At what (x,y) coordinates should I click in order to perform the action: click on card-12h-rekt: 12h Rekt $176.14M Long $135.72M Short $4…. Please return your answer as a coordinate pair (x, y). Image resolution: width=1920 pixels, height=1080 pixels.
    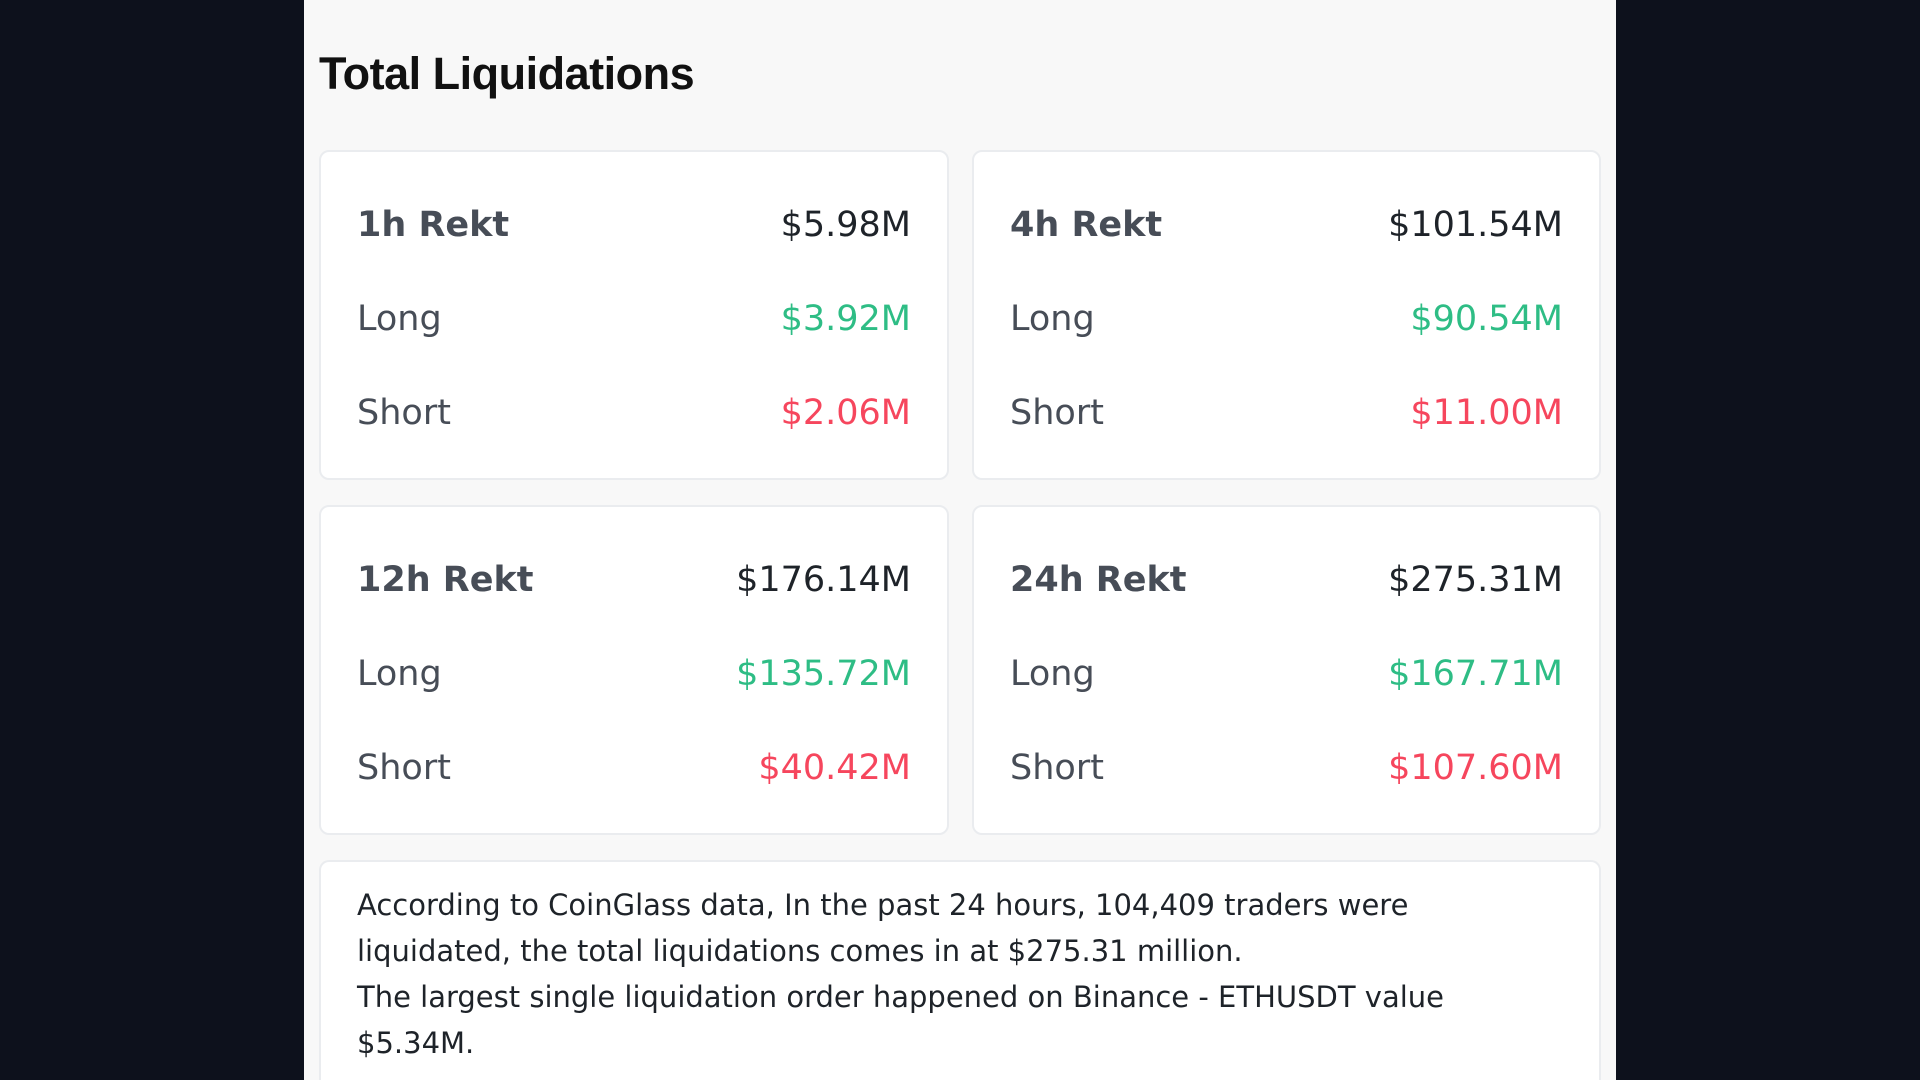
    Looking at the image, I should click on (634, 670).